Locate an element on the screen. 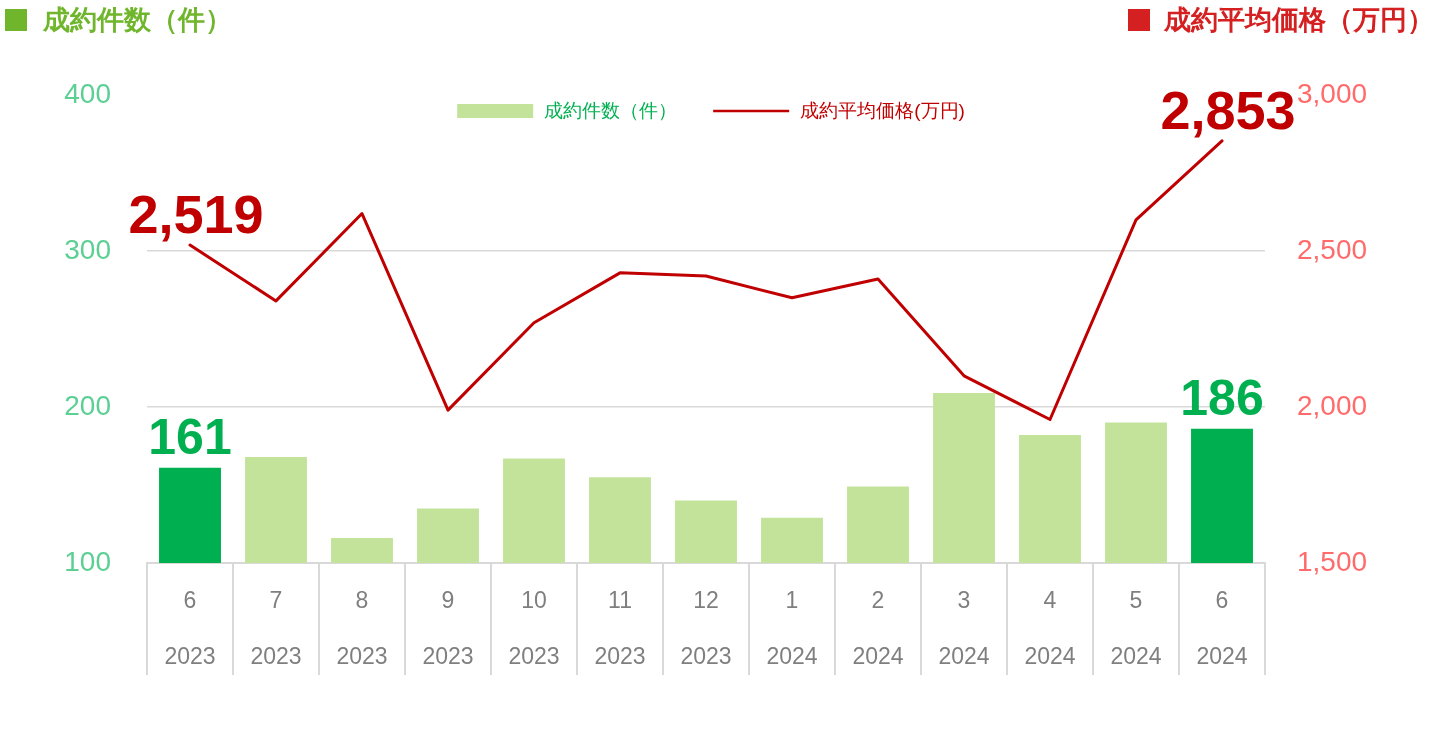 This screenshot has width=1440, height=738. category-label: 9 2023 is located at coordinates (448, 627).